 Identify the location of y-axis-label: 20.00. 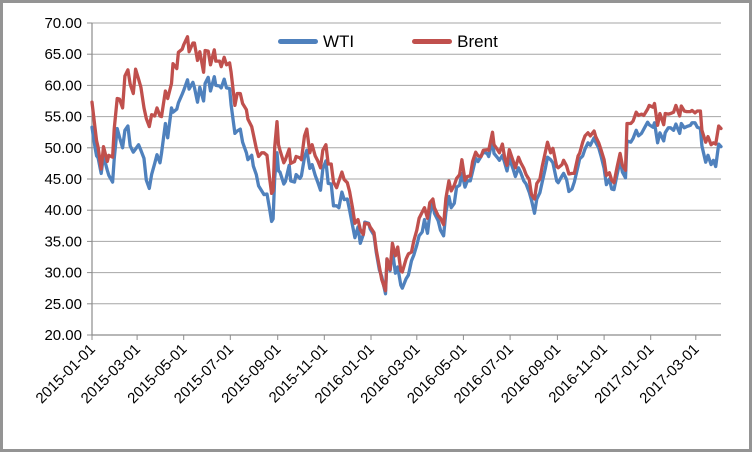
(63, 335).